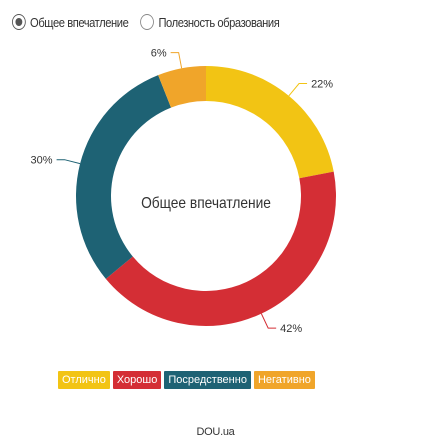 This screenshot has width=431, height=446. Describe the element at coordinates (268, 321) in the screenshot. I see `leader-line-good` at that location.